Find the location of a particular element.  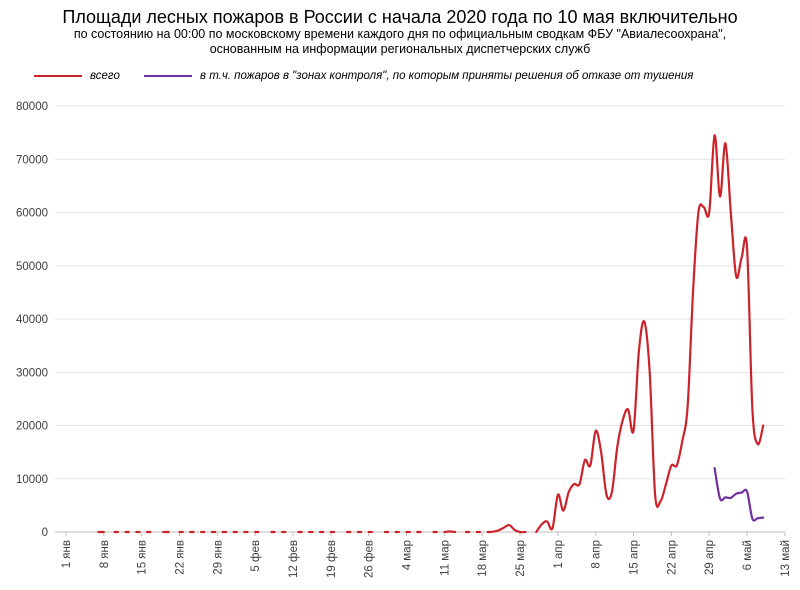

y-tick-label: 80000 is located at coordinates (32, 107).